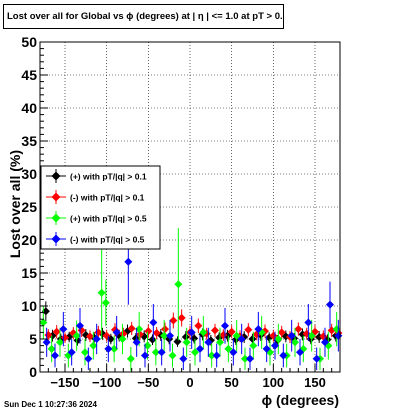 The width and height of the screenshot is (400, 414). I want to click on y-tick-label: 40, so click(29, 108).